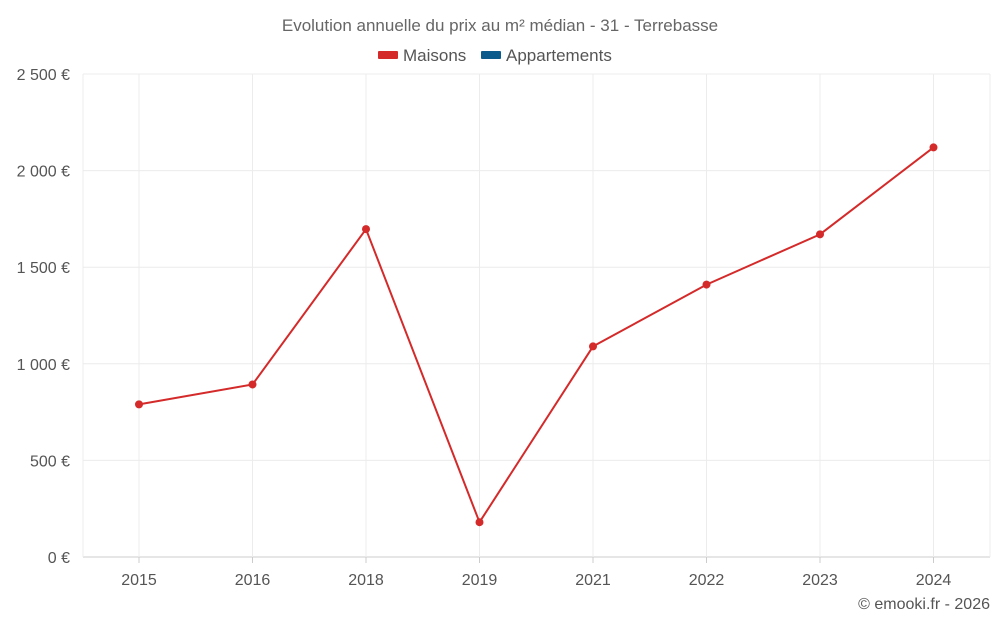 Image resolution: width=1000 pixels, height=625 pixels. I want to click on legend-label-maisons: Maisons, so click(434, 55).